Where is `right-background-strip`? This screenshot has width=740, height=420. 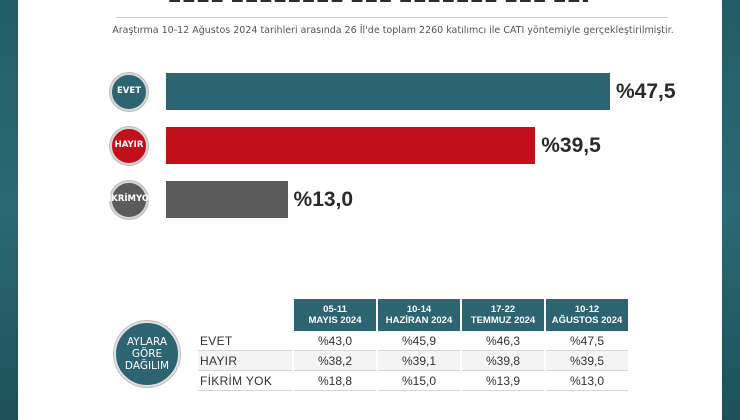 right-background-strip is located at coordinates (731, 210).